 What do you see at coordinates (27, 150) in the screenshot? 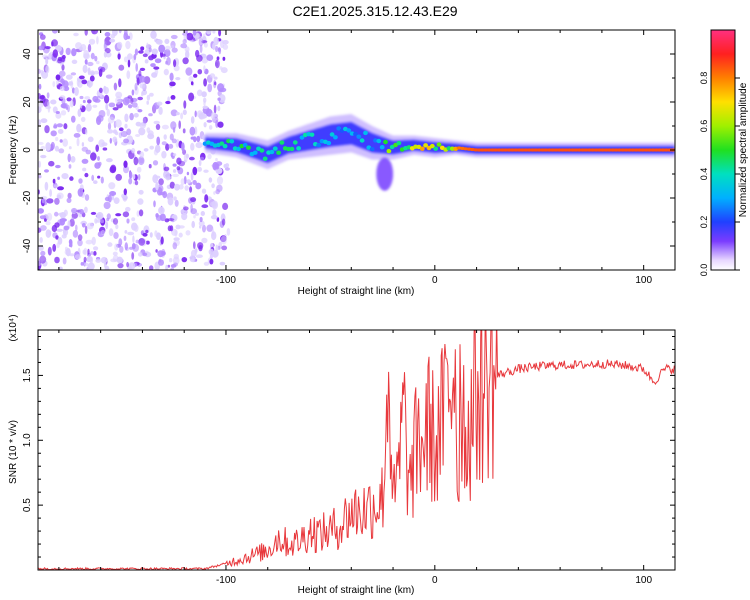
I see `heatmap-y-tick-label: 0` at bounding box center [27, 150].